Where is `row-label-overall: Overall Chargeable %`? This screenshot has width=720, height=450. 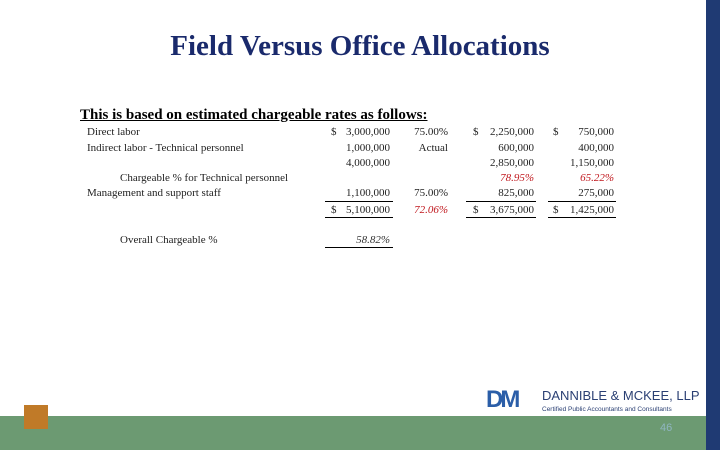 row-label-overall: Overall Chargeable % is located at coordinates (169, 240).